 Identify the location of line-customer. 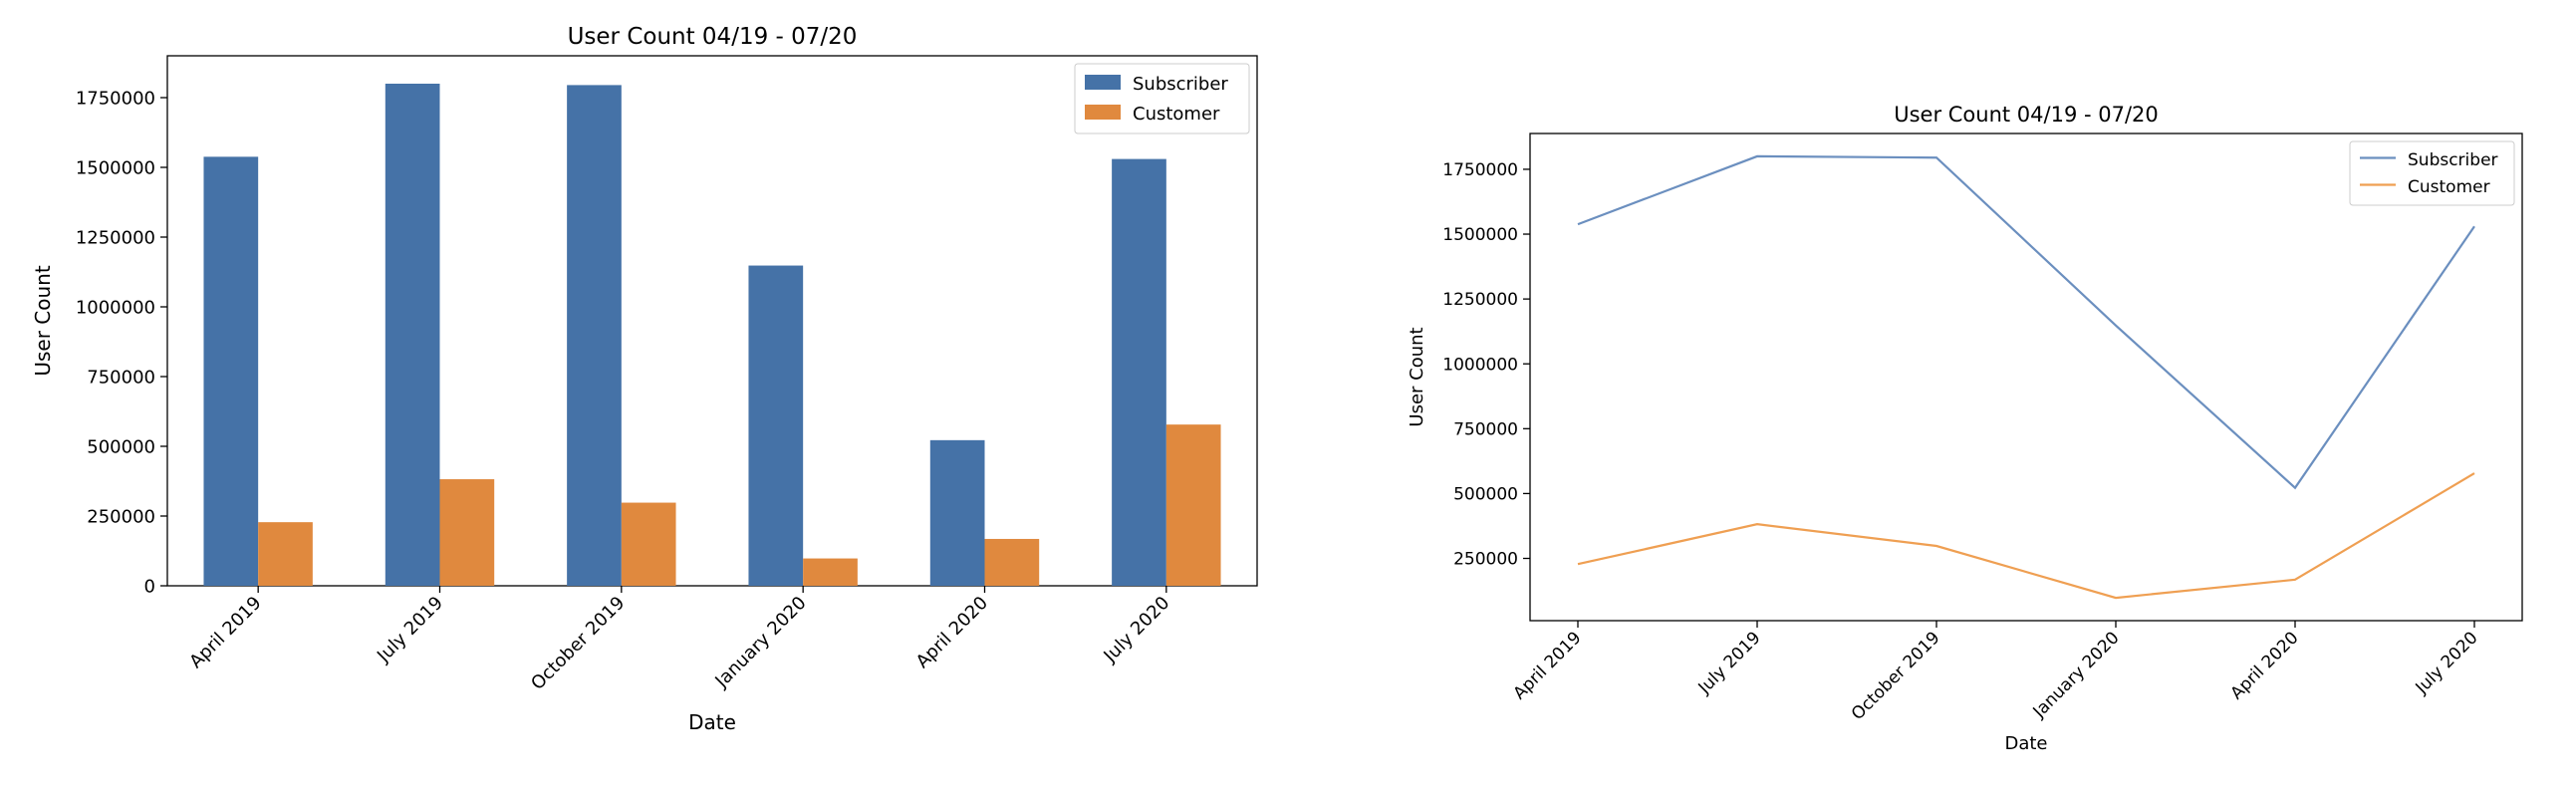
(2026, 536).